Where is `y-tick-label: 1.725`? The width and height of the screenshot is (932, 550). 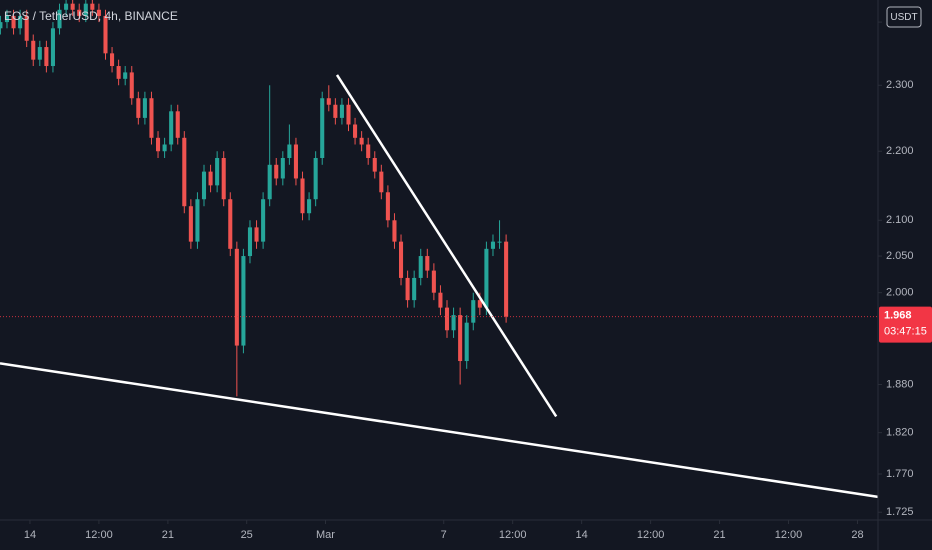 y-tick-label: 1.725 is located at coordinates (900, 512).